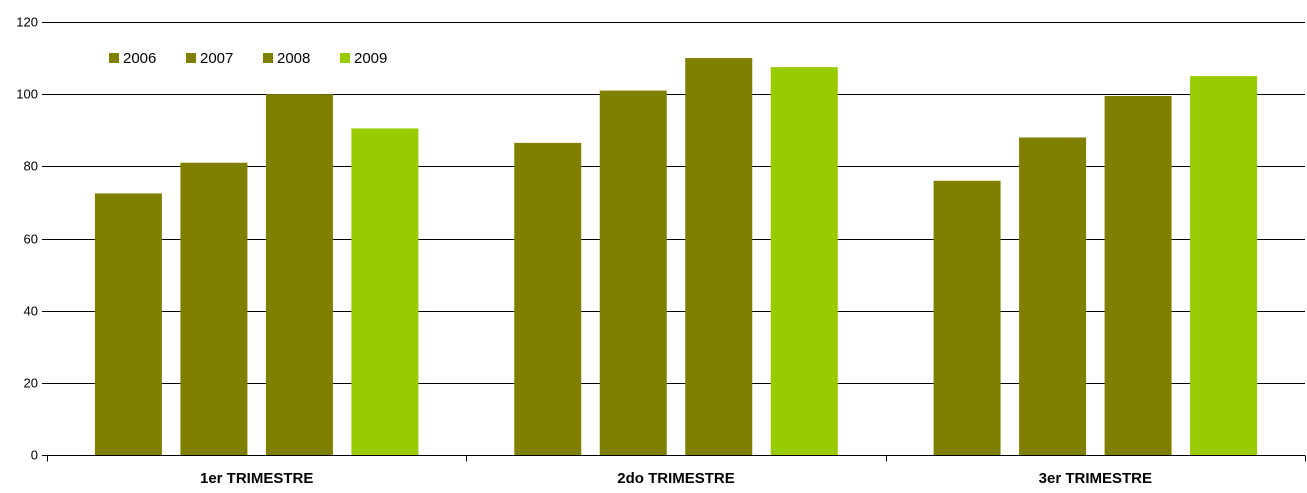  I want to click on y-tick-label: 20, so click(31, 383).